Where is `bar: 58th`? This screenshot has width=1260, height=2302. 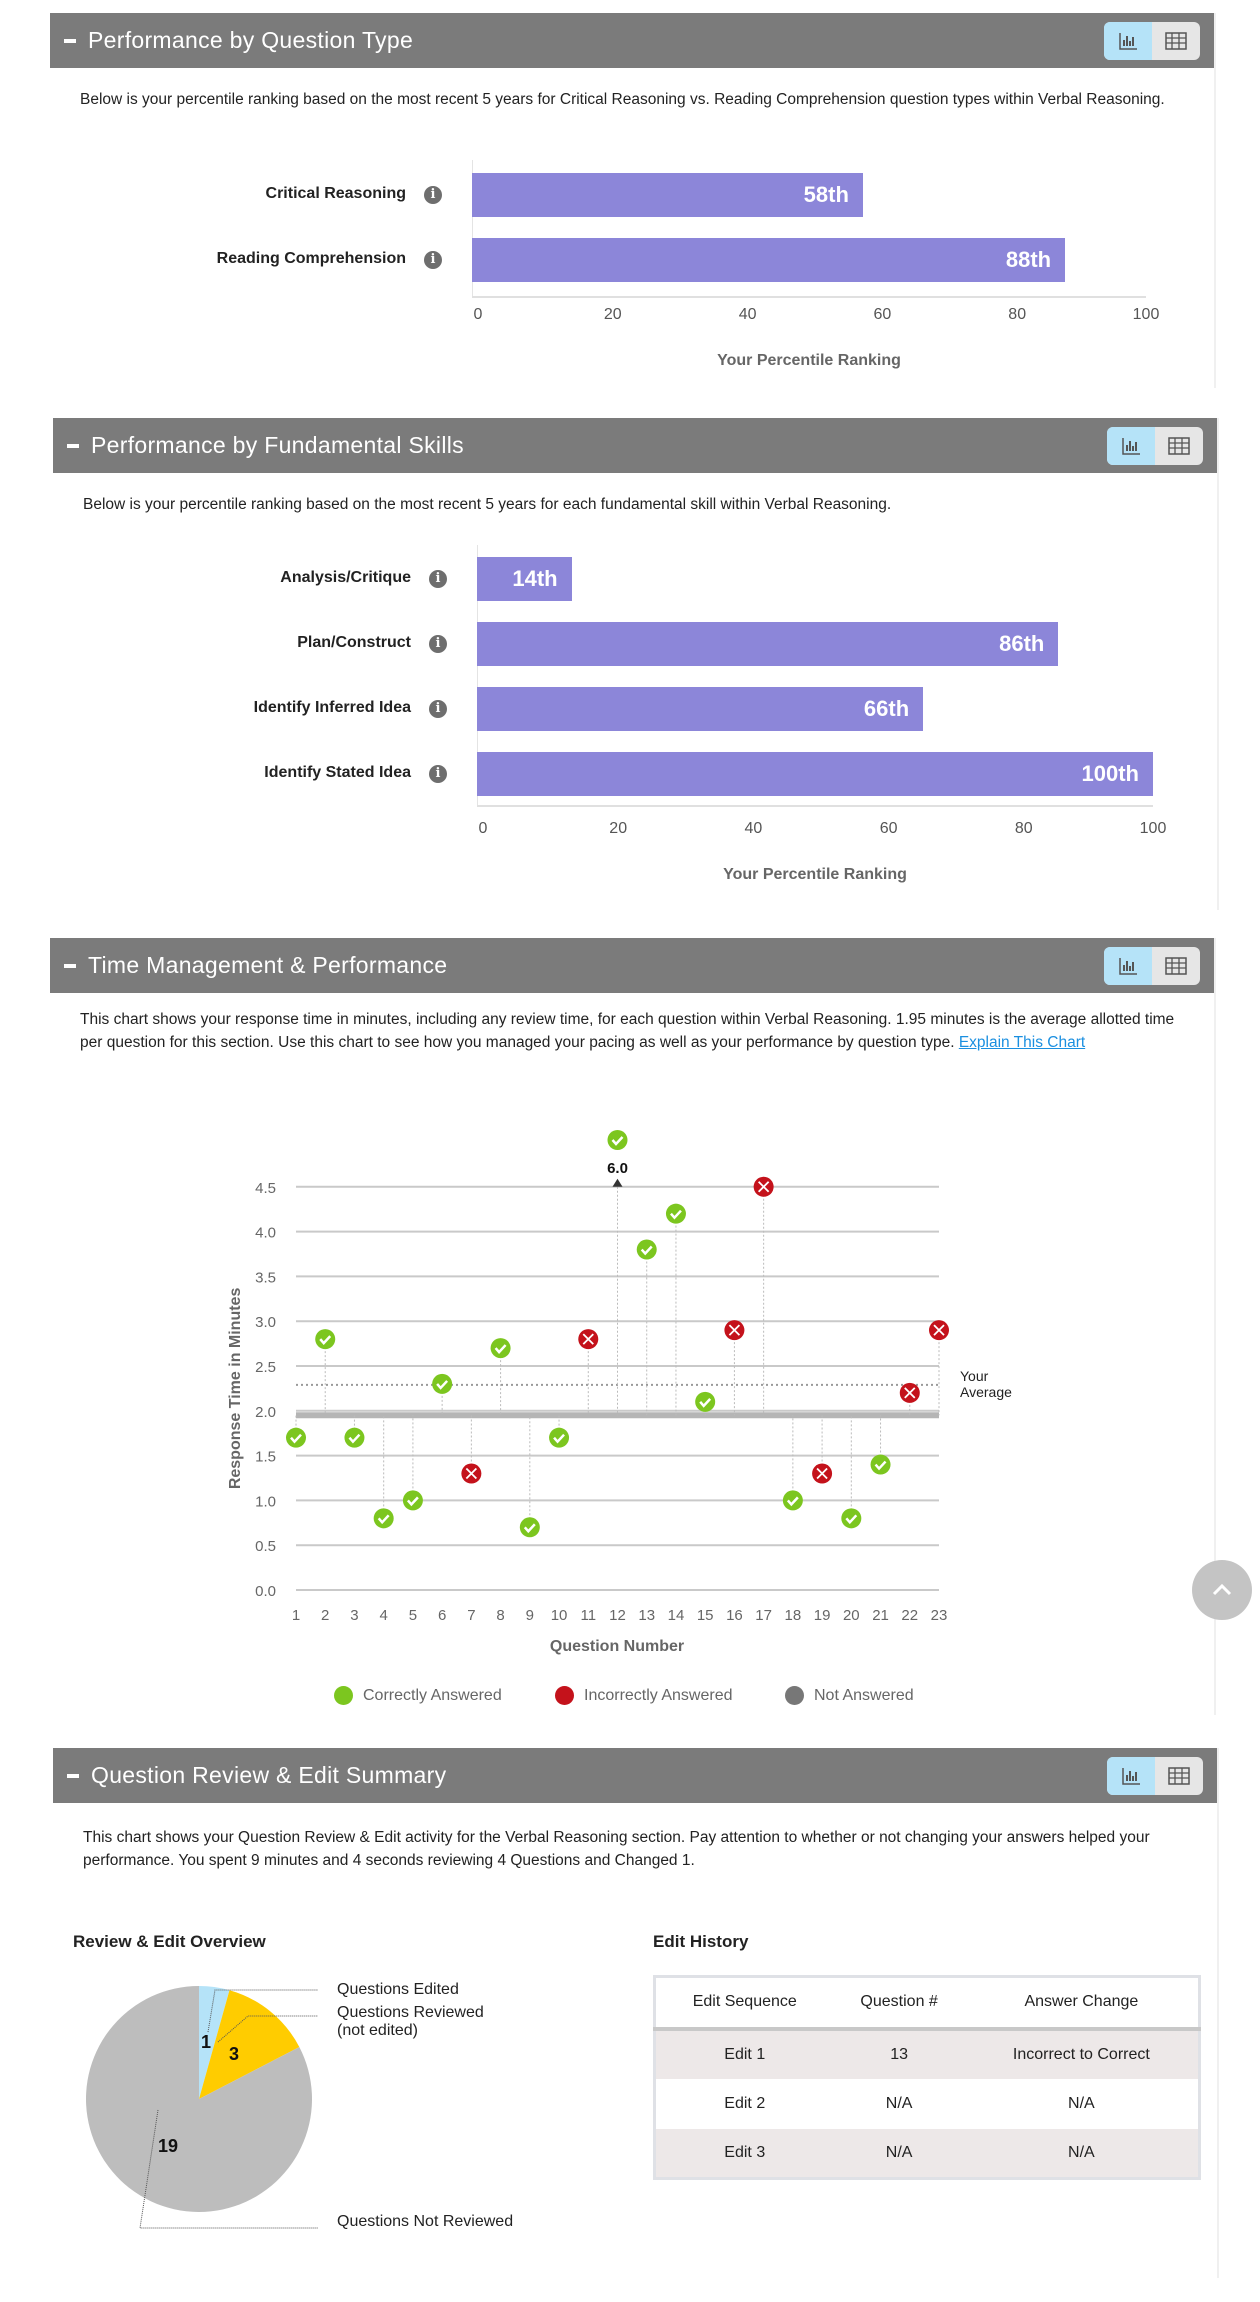 bar: 58th is located at coordinates (667, 195).